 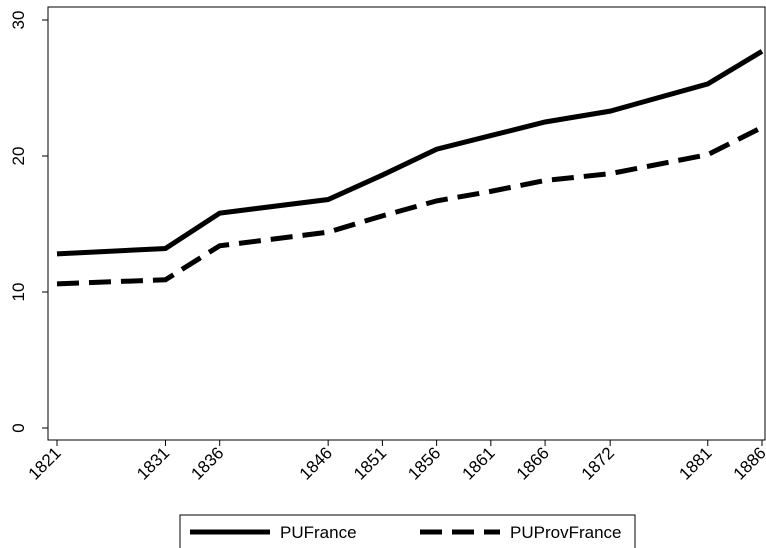 What do you see at coordinates (18, 20) in the screenshot?
I see `y-tick-label: 30` at bounding box center [18, 20].